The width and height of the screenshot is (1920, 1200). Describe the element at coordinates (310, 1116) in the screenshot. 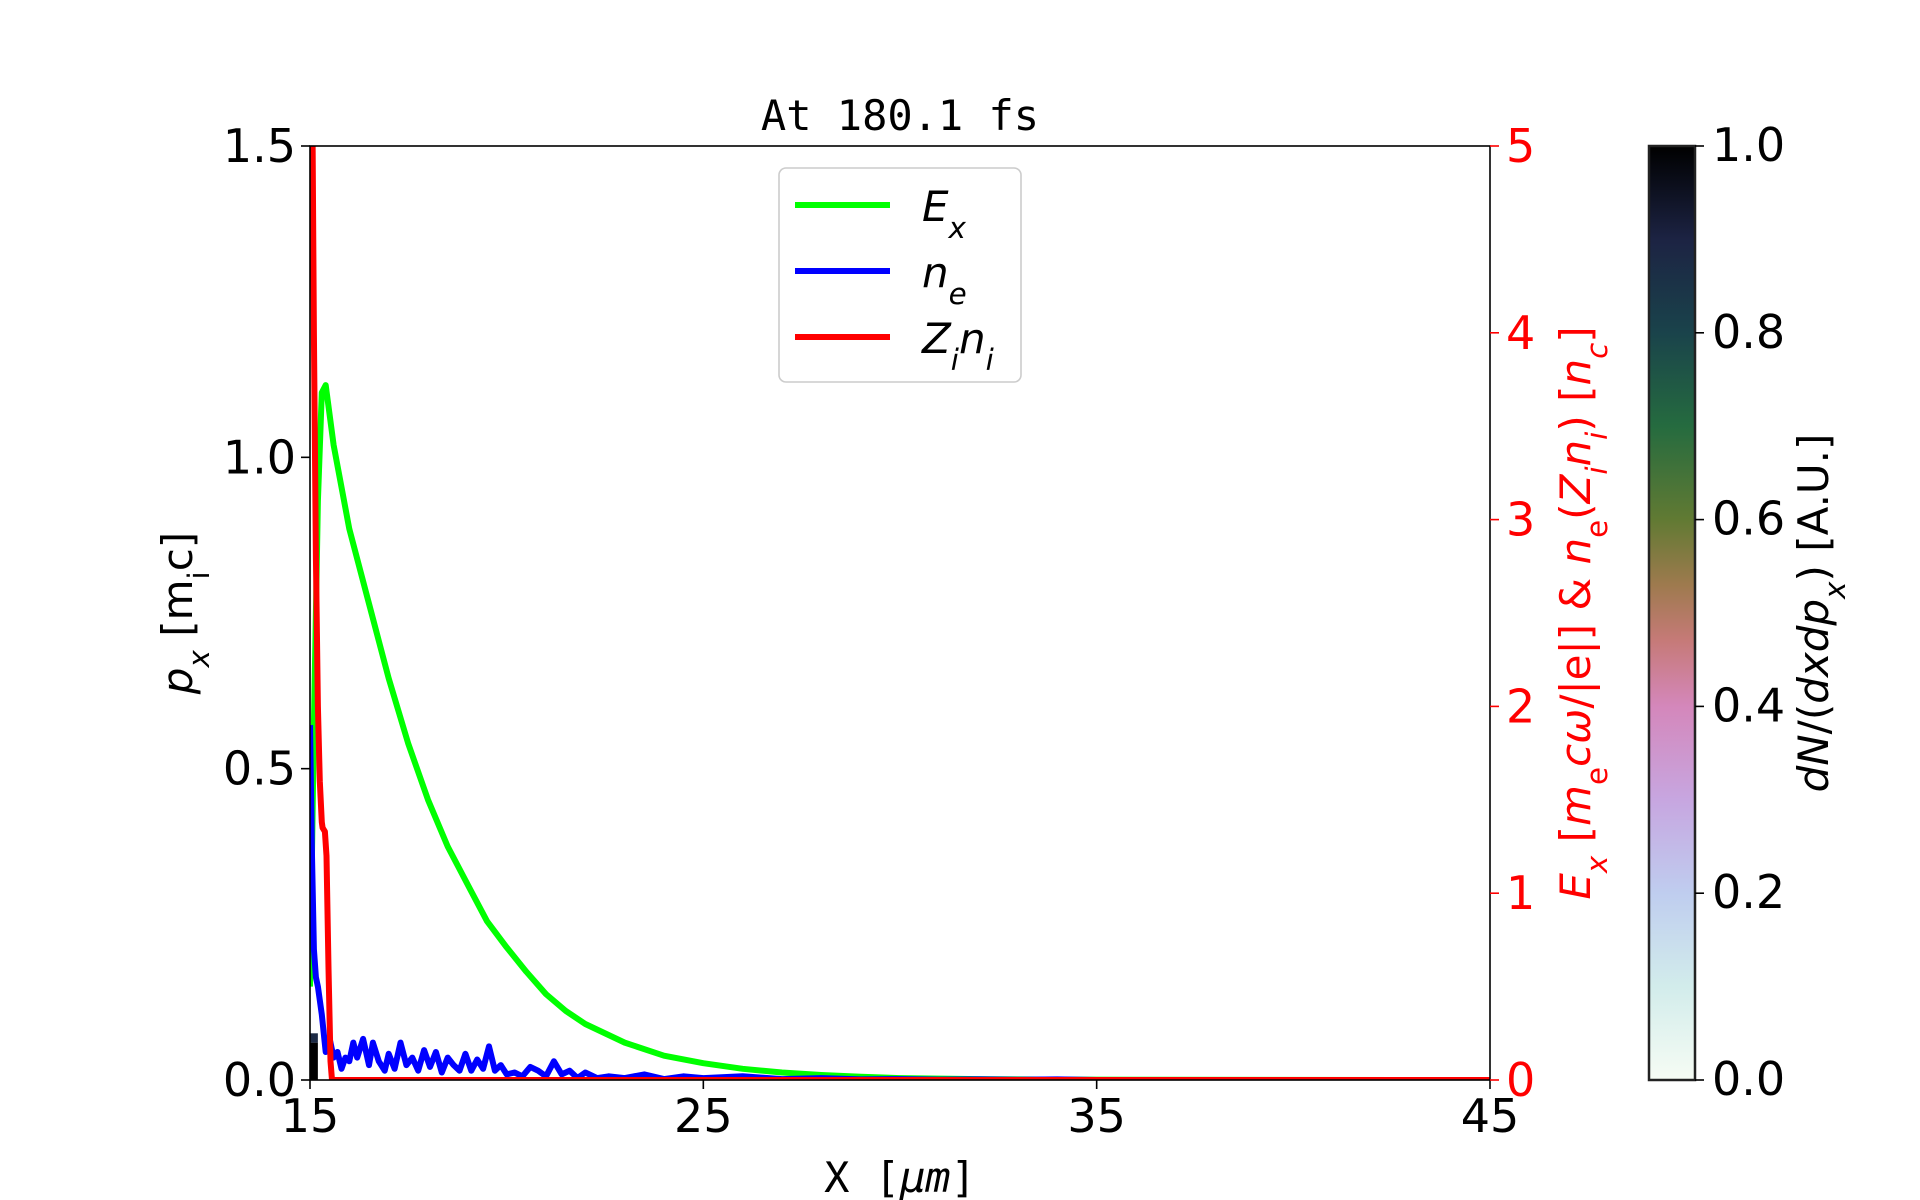

I see `x-tick-label: 15` at that location.